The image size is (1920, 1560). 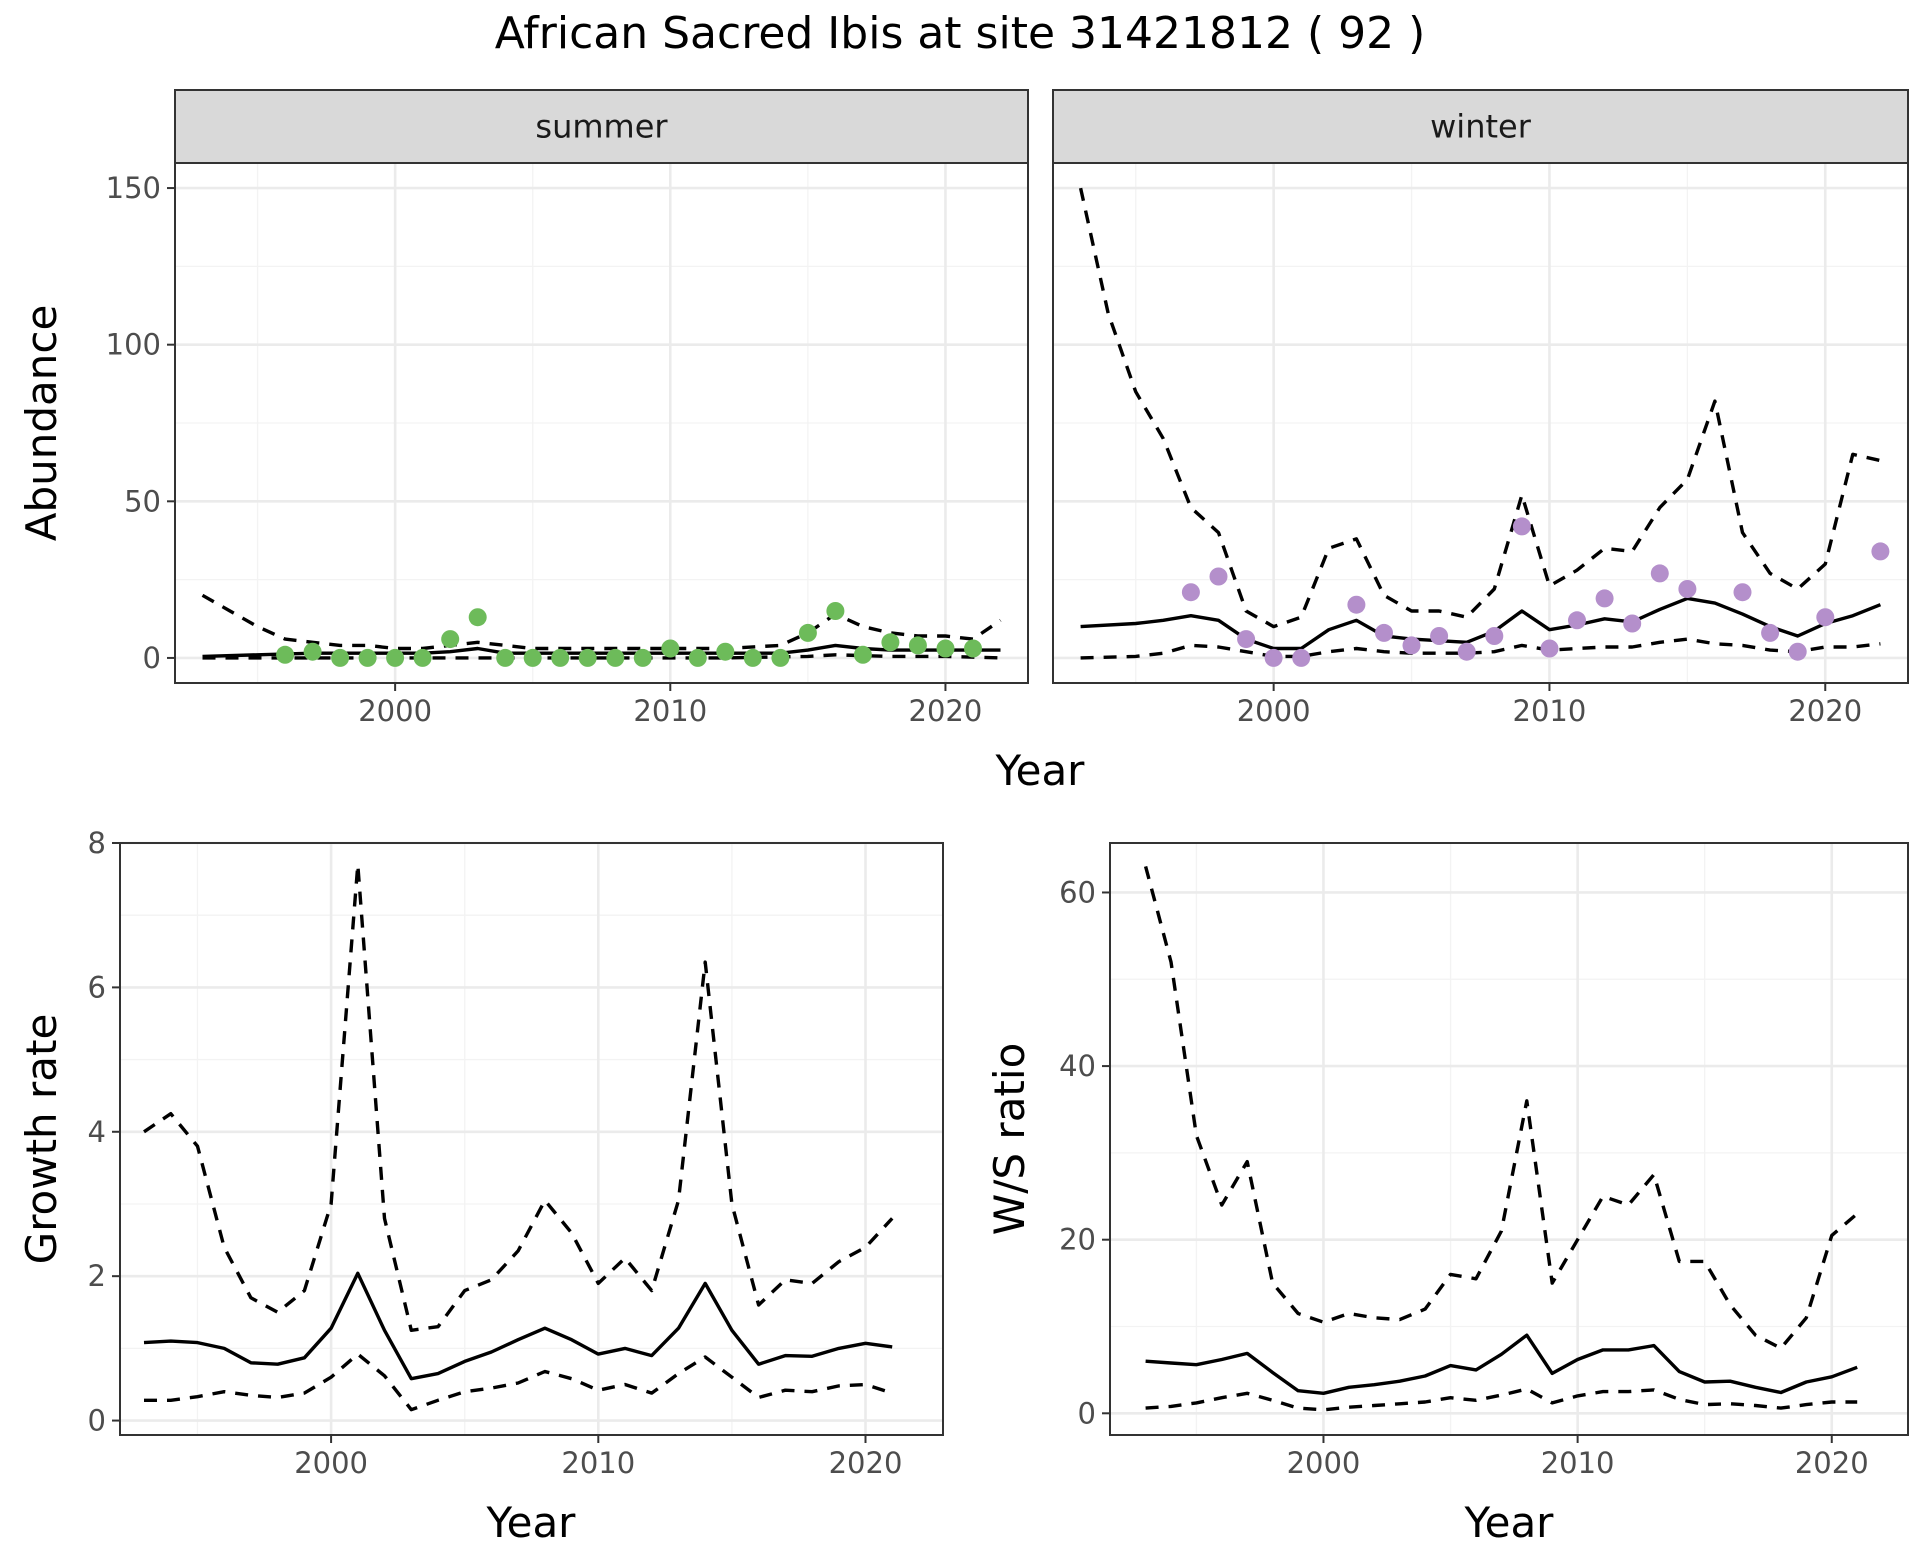 I want to click on y-tick-label: 50, so click(x=142, y=501).